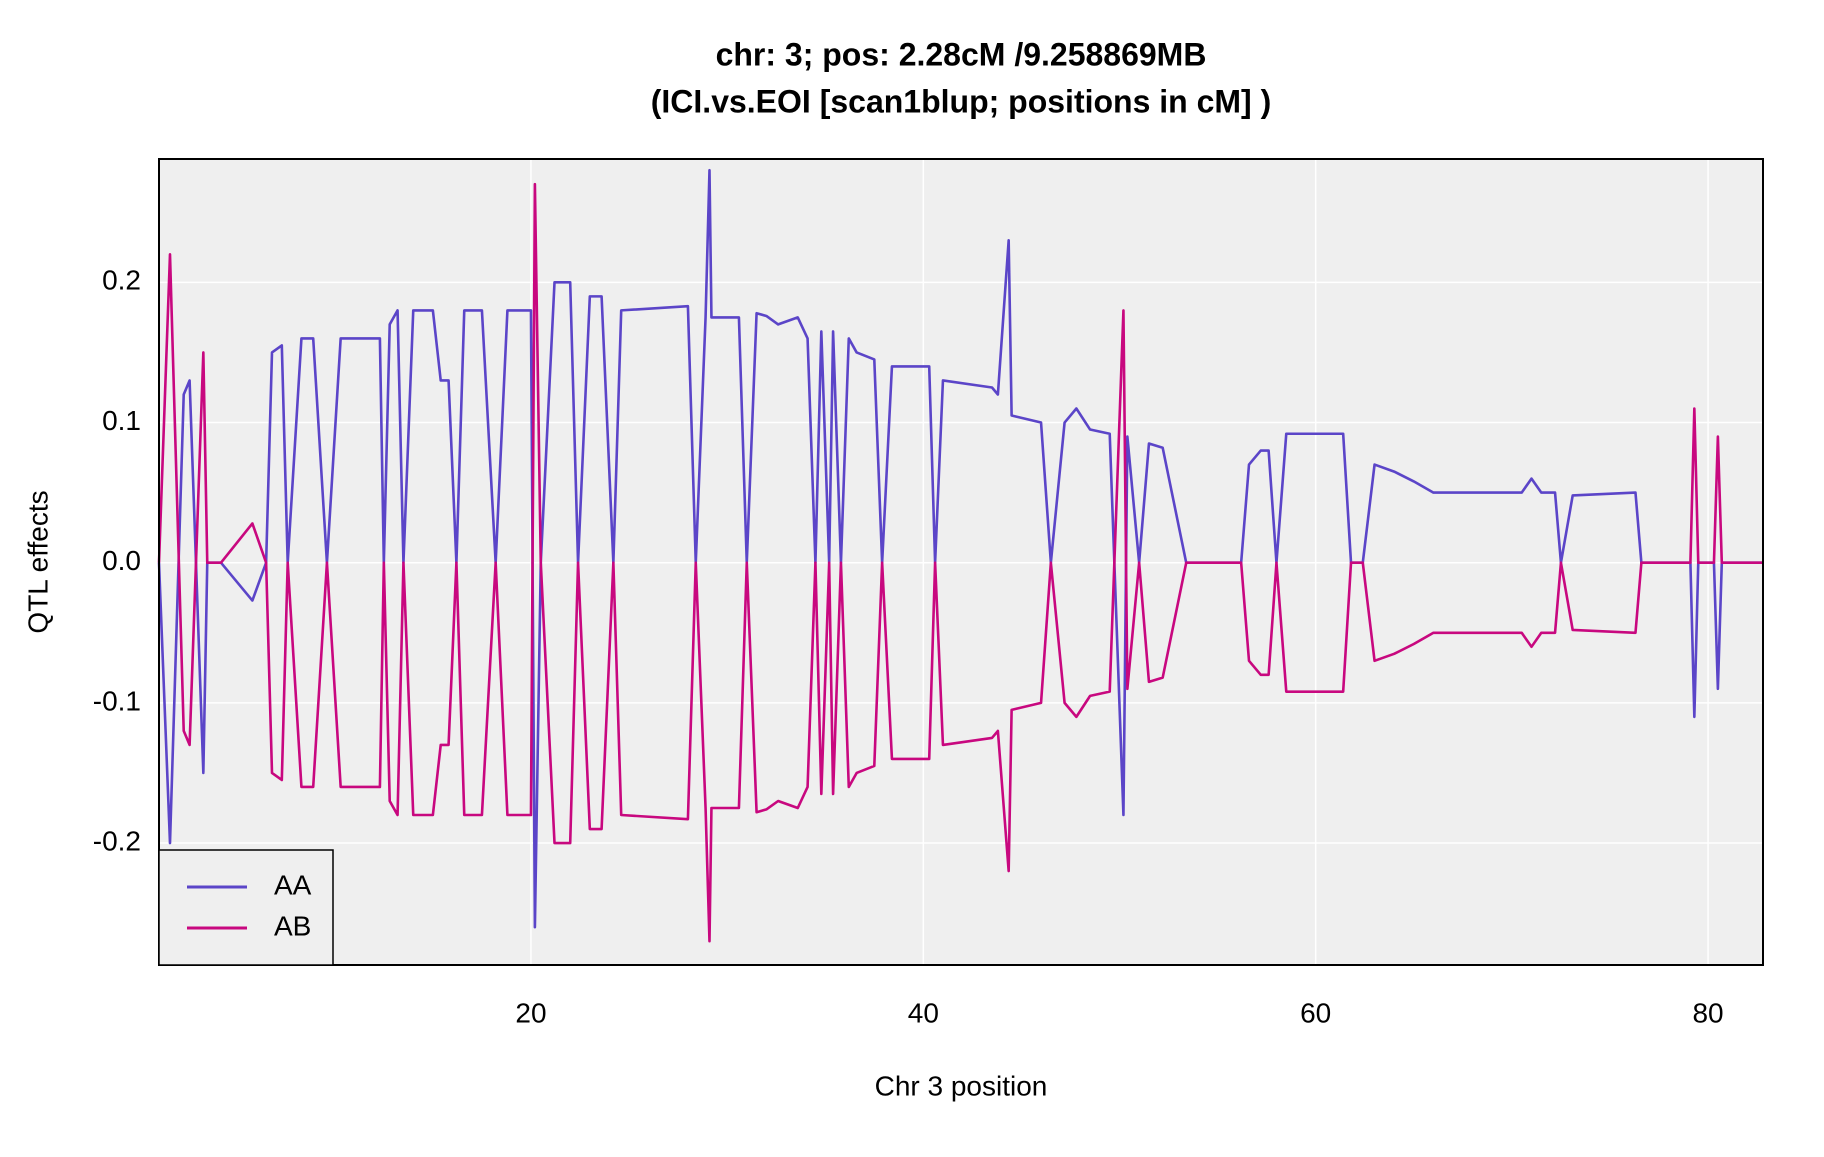 The width and height of the screenshot is (1824, 1157). What do you see at coordinates (121, 560) in the screenshot?
I see `y-tick-label: 0.0` at bounding box center [121, 560].